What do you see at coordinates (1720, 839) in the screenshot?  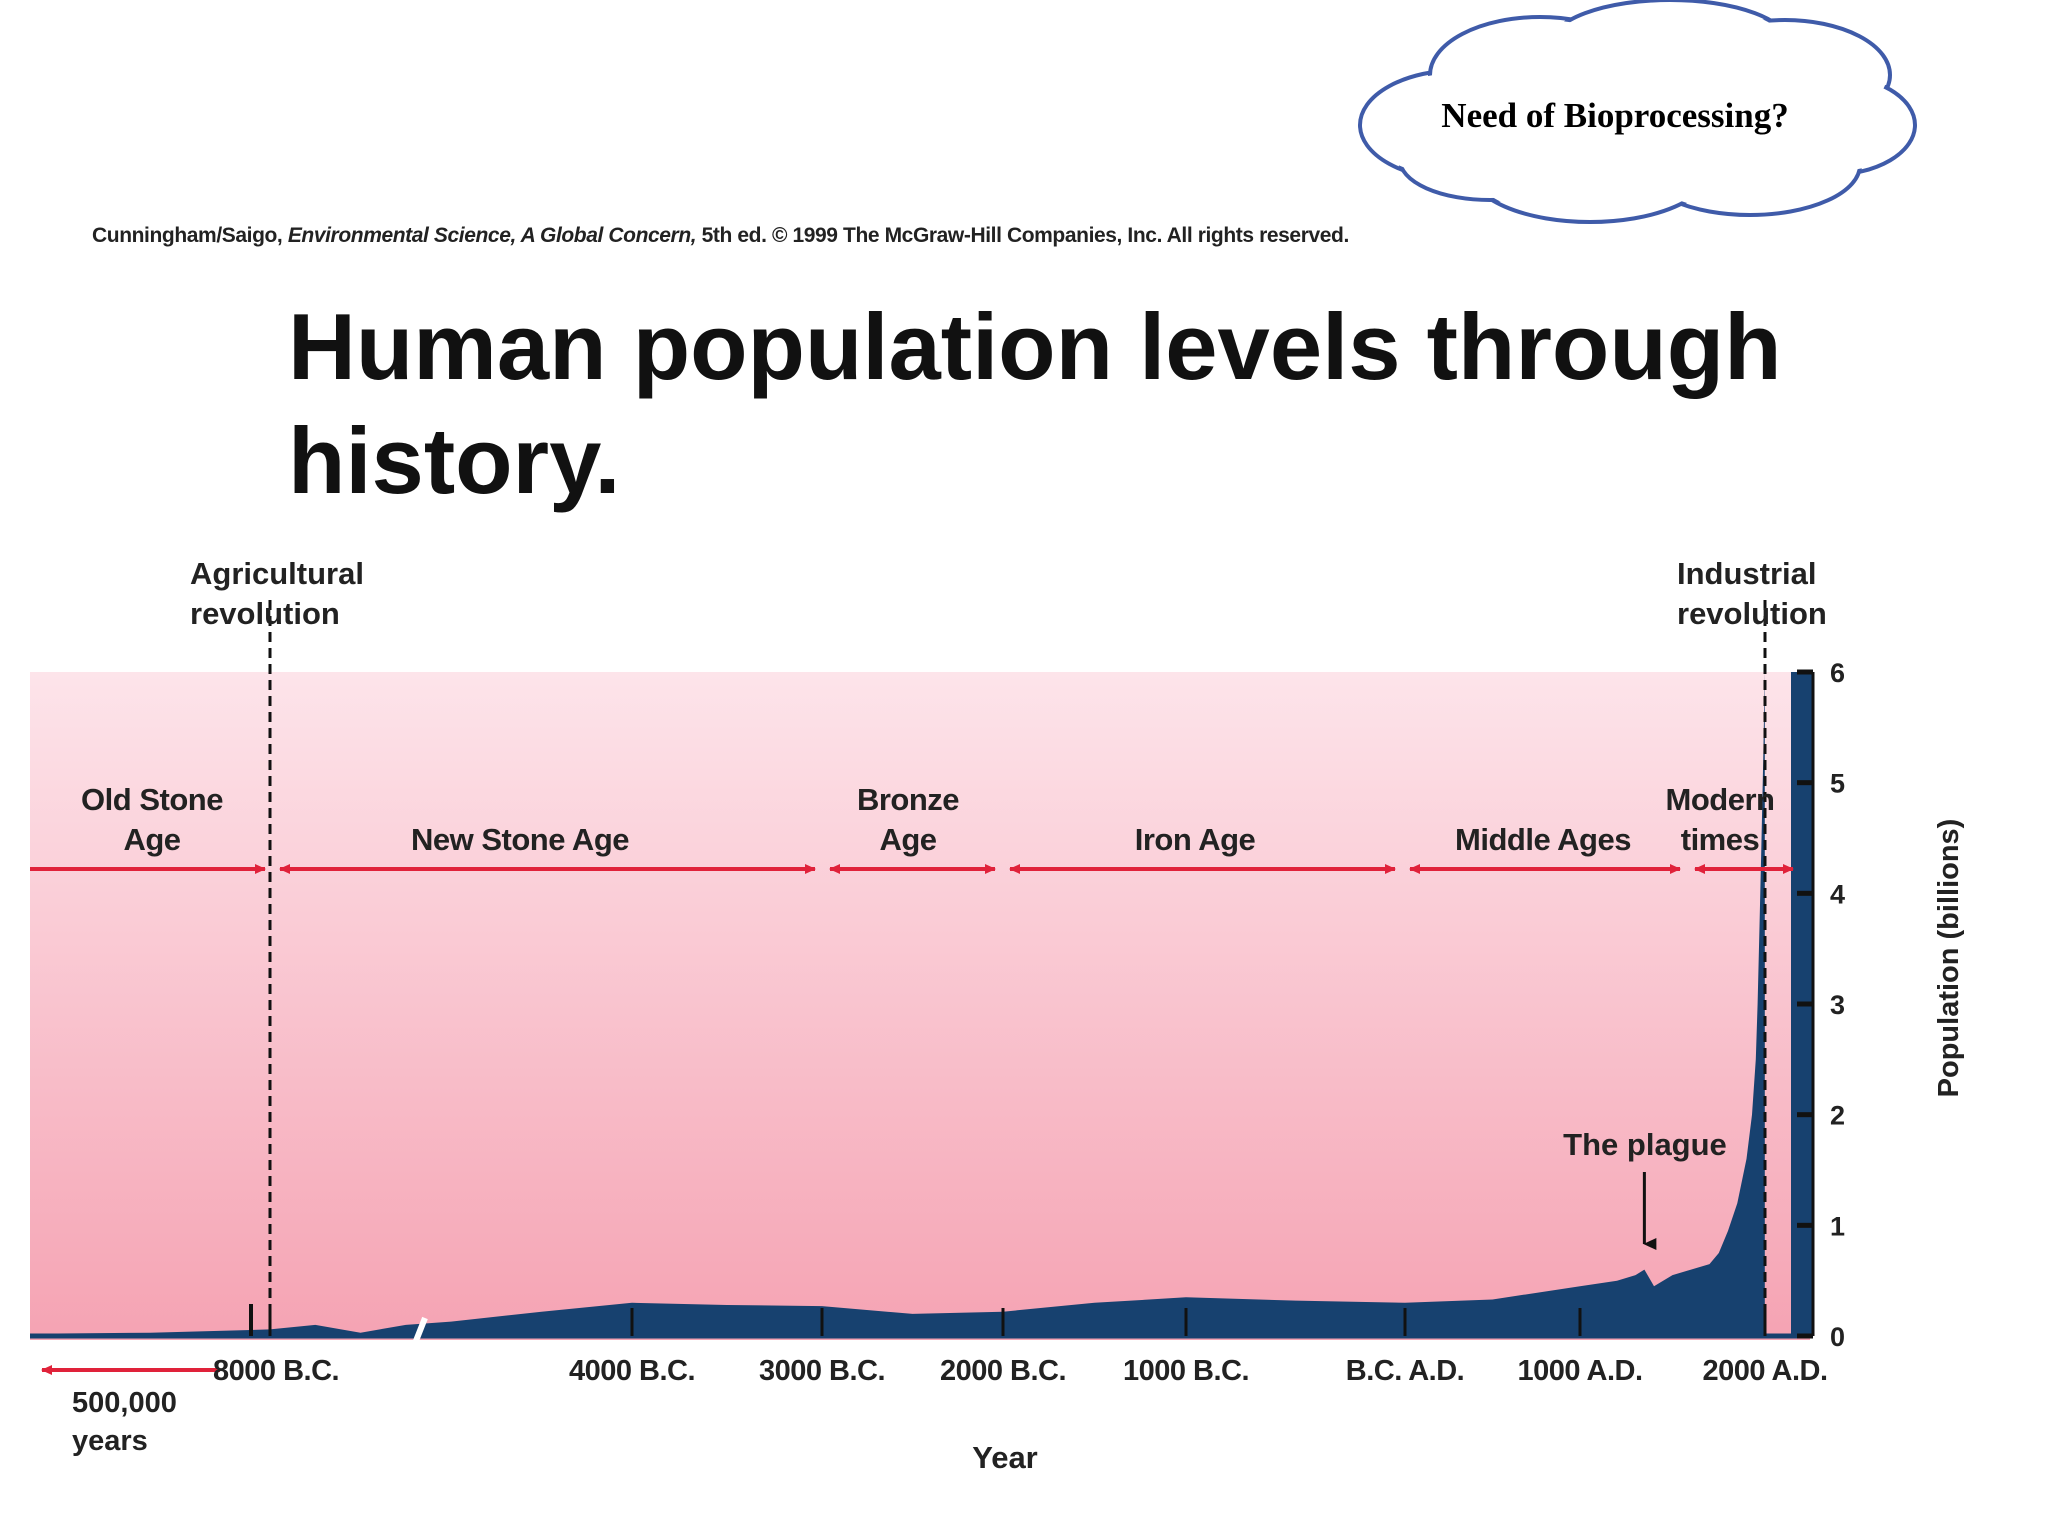 I see `era-label: times` at bounding box center [1720, 839].